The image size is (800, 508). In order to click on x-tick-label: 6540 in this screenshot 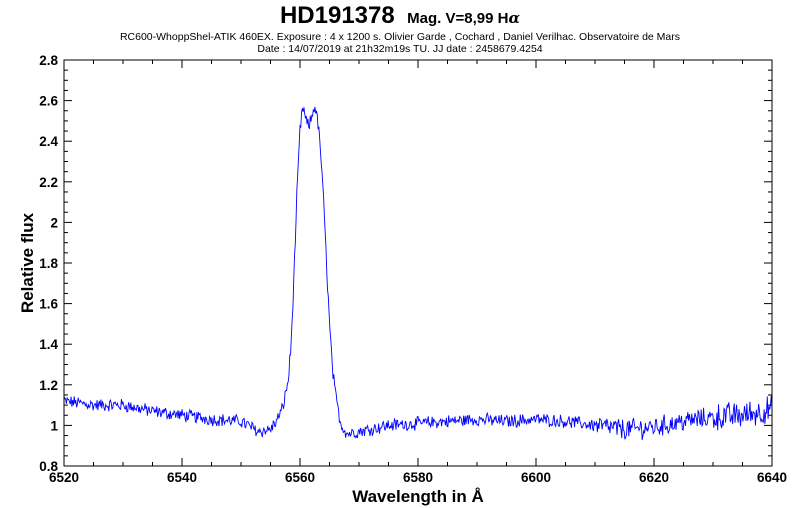, I will do `click(182, 477)`.